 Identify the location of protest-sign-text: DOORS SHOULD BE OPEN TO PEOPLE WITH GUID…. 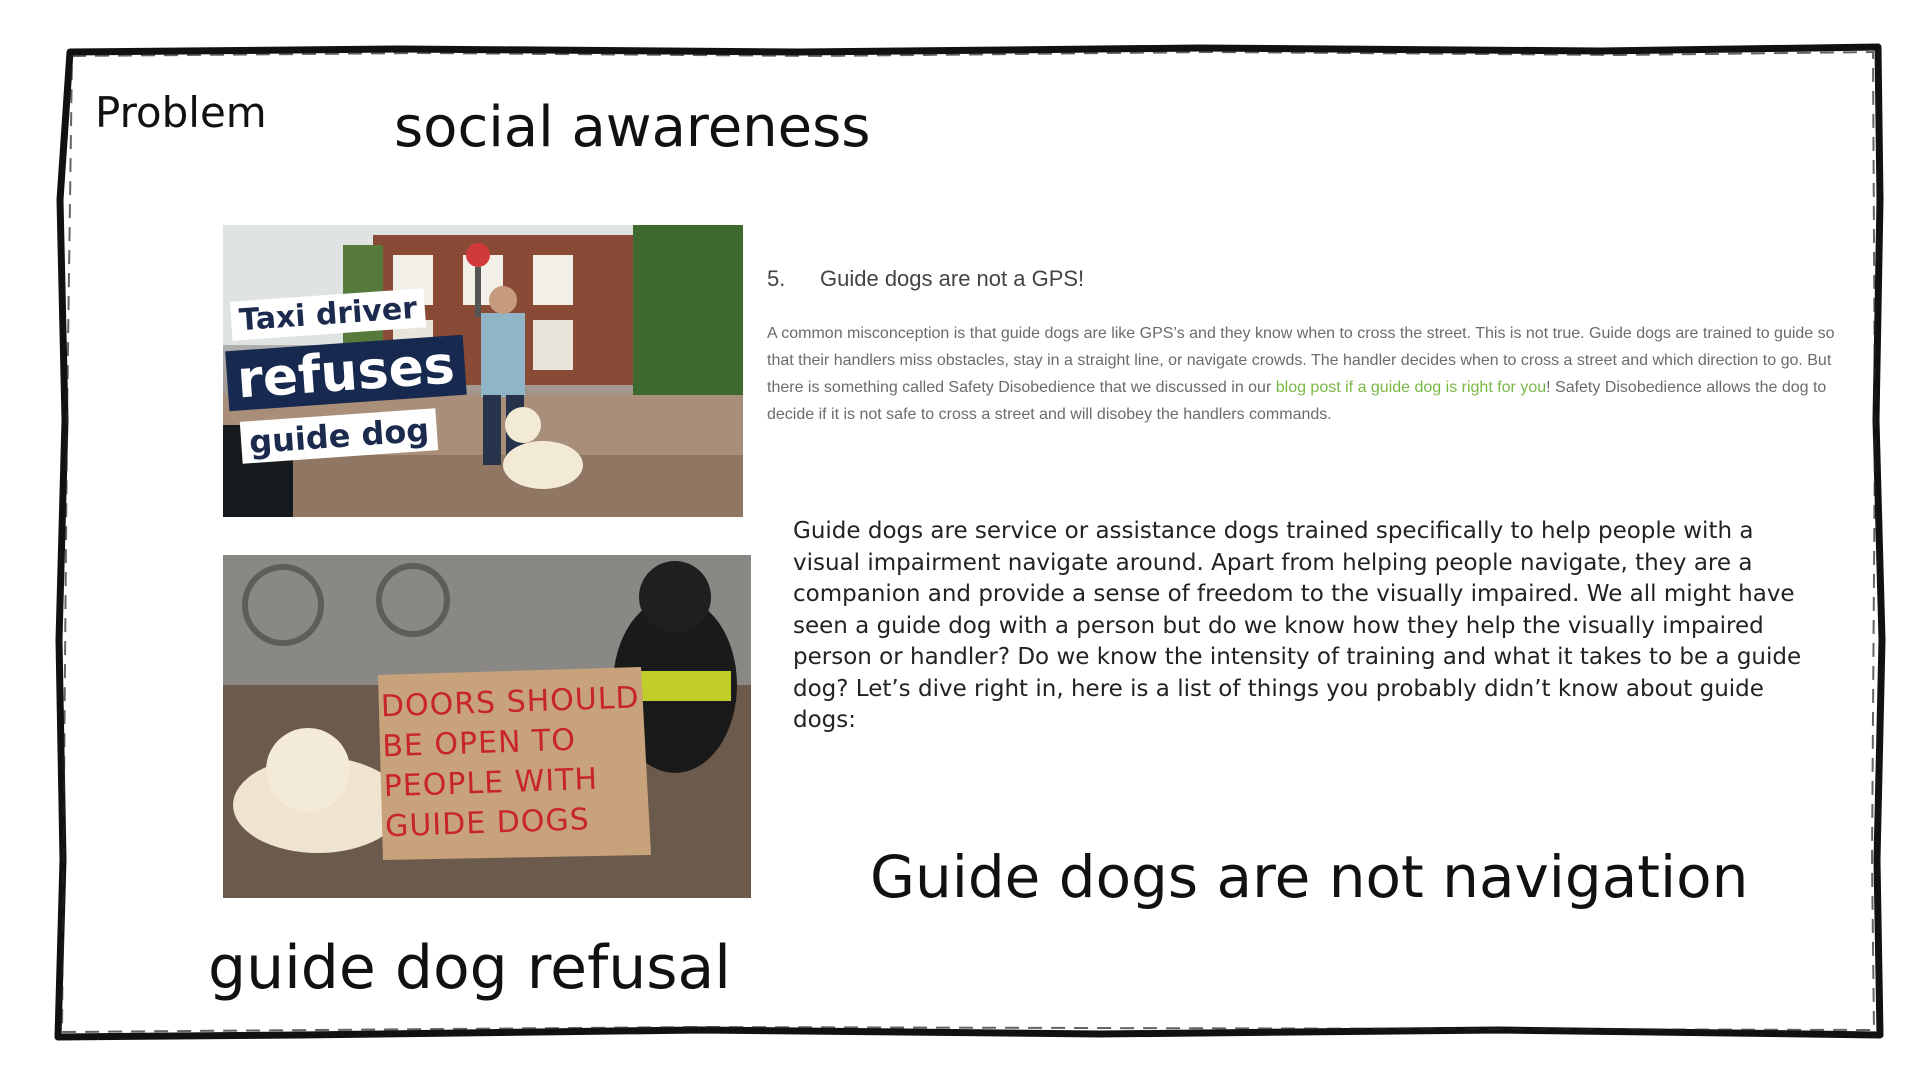
(510, 763).